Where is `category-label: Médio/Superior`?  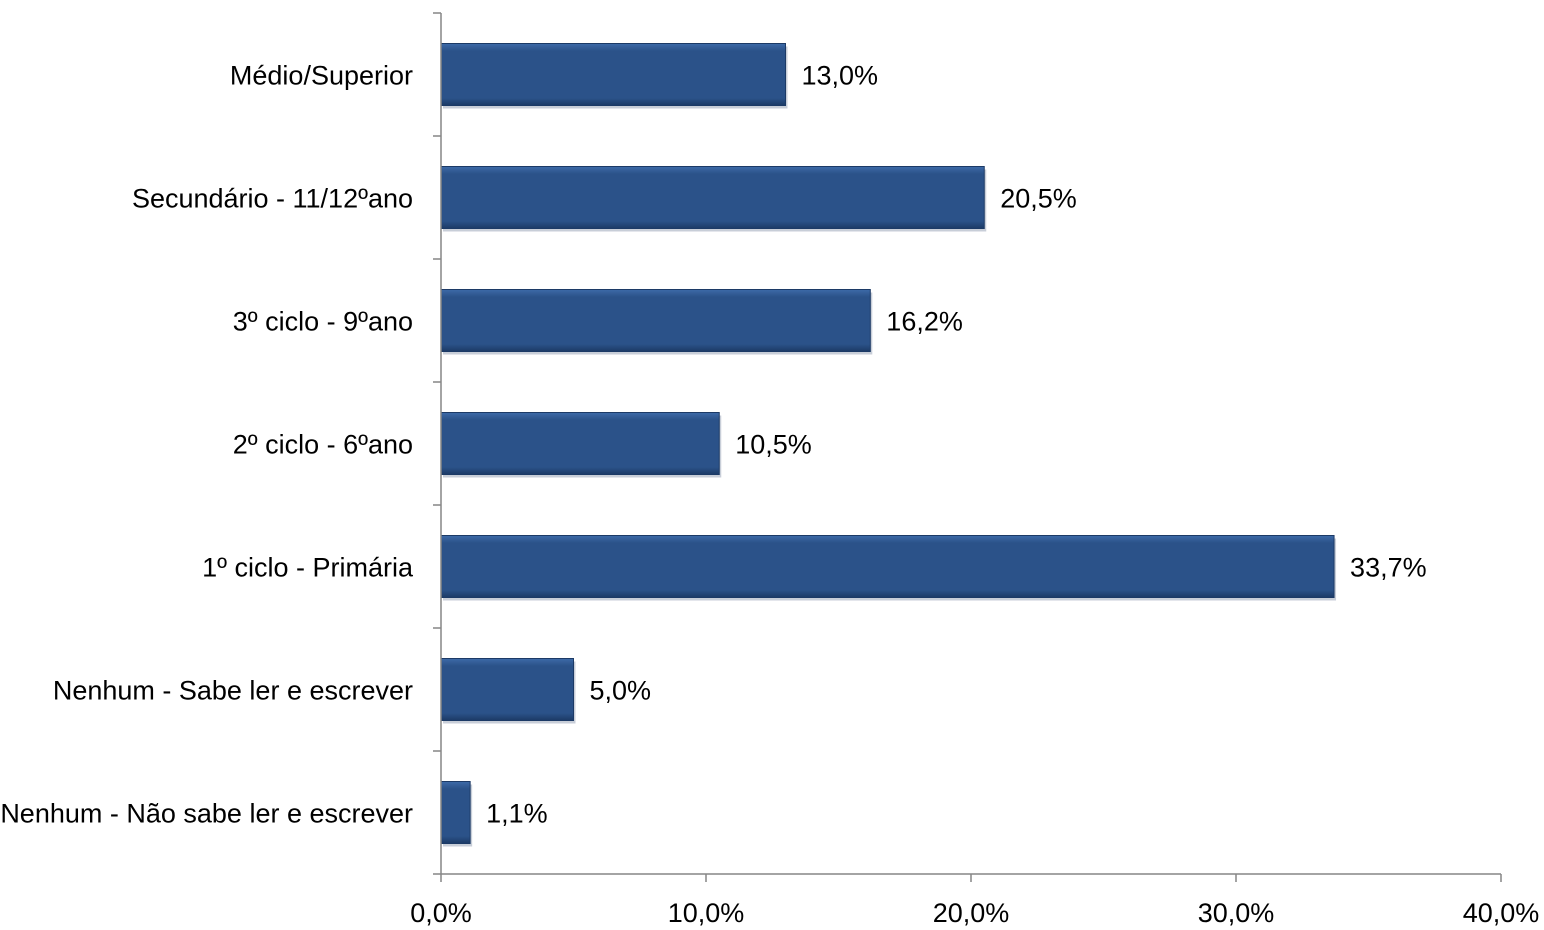
category-label: Médio/Superior is located at coordinates (321, 76).